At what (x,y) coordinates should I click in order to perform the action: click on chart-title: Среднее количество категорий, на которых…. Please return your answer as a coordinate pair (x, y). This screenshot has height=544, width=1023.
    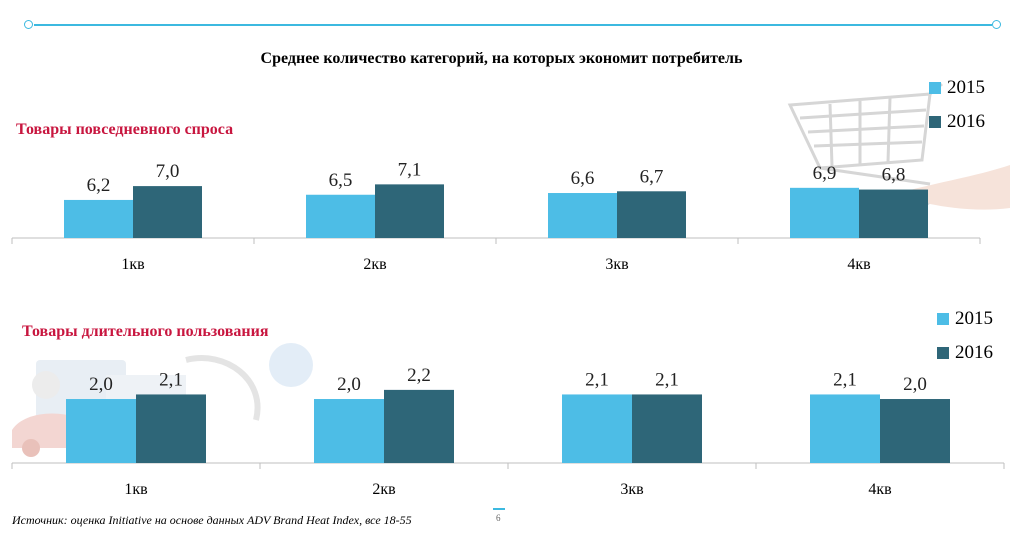
    Looking at the image, I should click on (501, 58).